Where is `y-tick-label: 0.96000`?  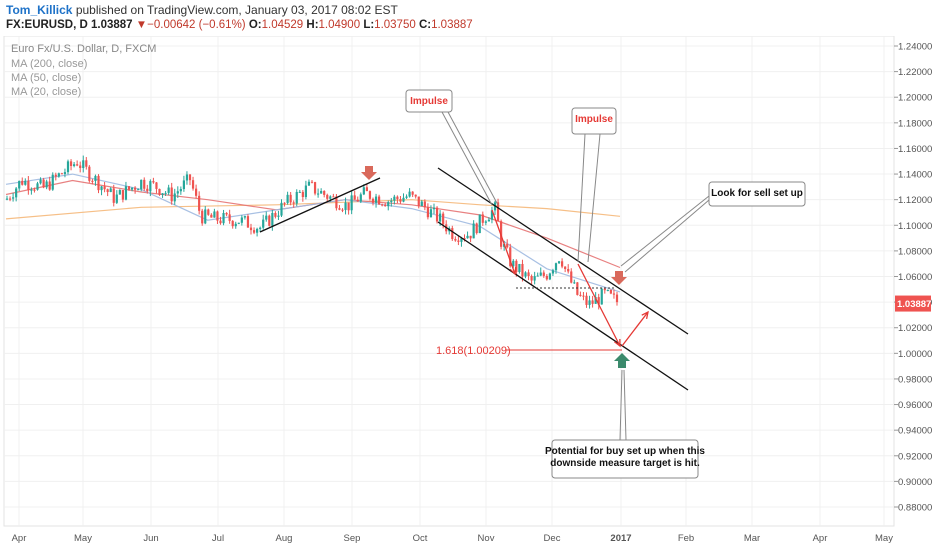
y-tick-label: 0.96000 is located at coordinates (915, 405).